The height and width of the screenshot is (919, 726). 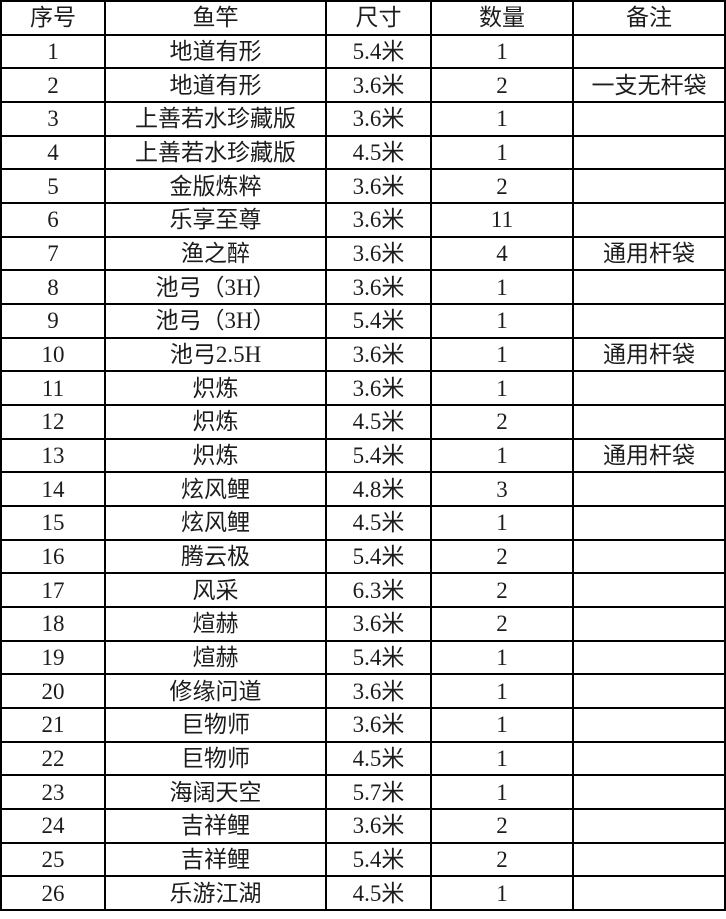 What do you see at coordinates (649, 18) in the screenshot?
I see `header-cell-notes: 备注` at bounding box center [649, 18].